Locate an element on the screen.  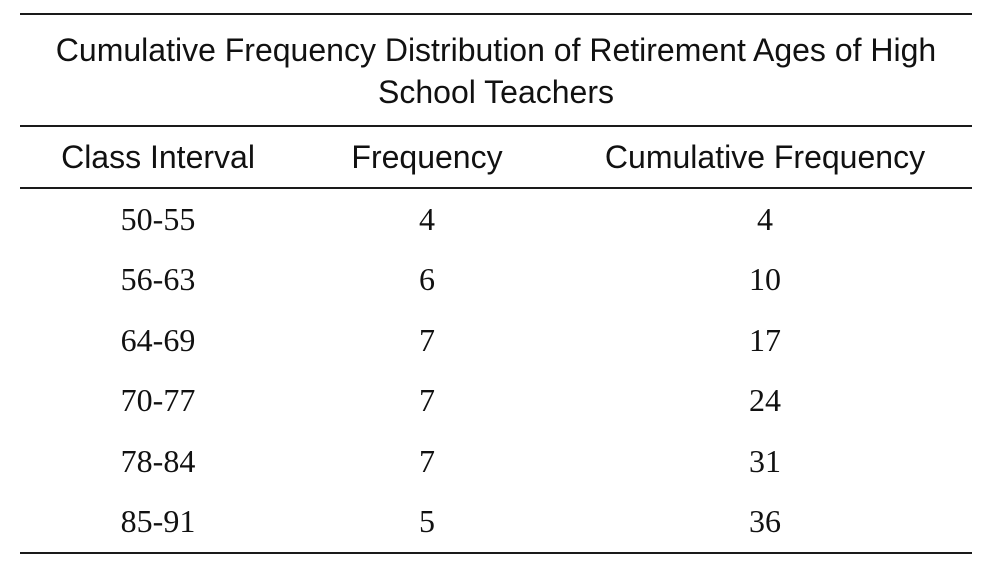
cell-class-interval: 64-69 is located at coordinates (158, 339).